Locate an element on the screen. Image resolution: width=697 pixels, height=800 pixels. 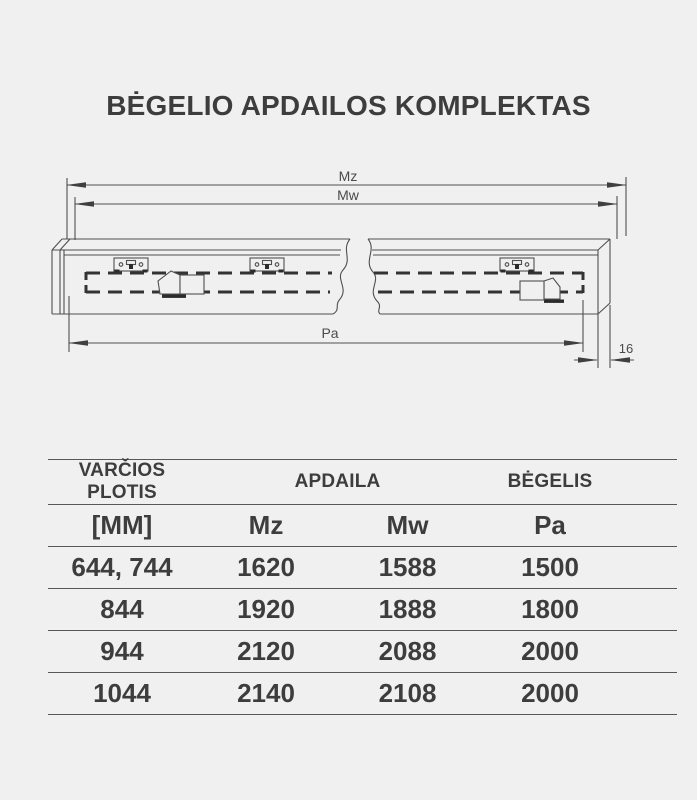
cell-width: 644, 744 is located at coordinates (122, 567).